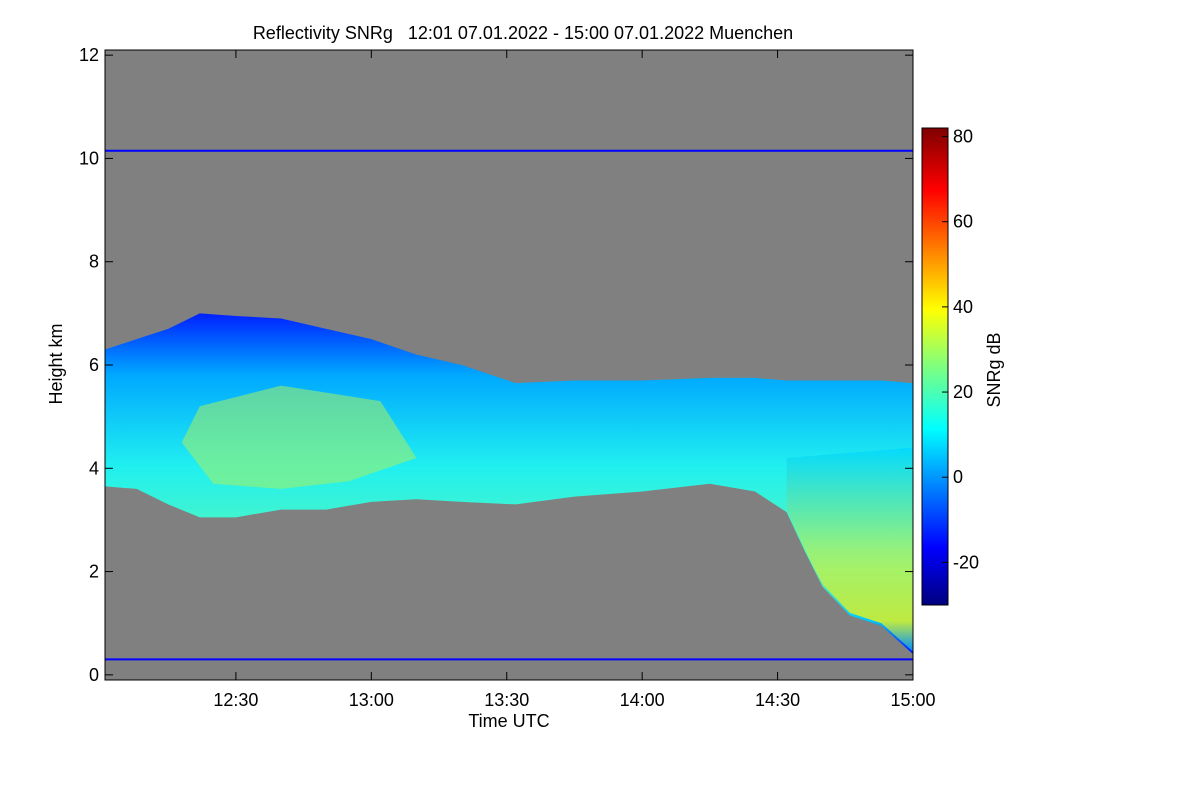  What do you see at coordinates (642, 700) in the screenshot?
I see `x-tick-label: 14:00` at bounding box center [642, 700].